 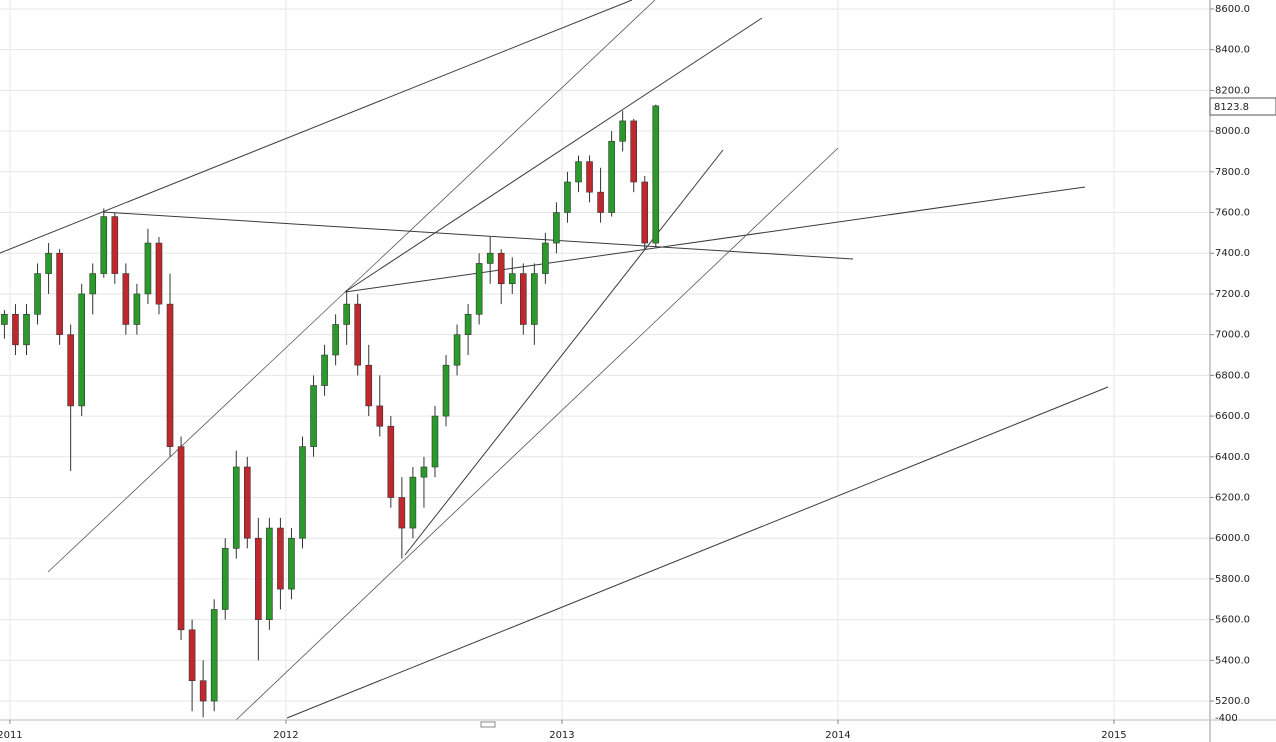 I want to click on y-tick-label: 8000.0, so click(x=1232, y=131).